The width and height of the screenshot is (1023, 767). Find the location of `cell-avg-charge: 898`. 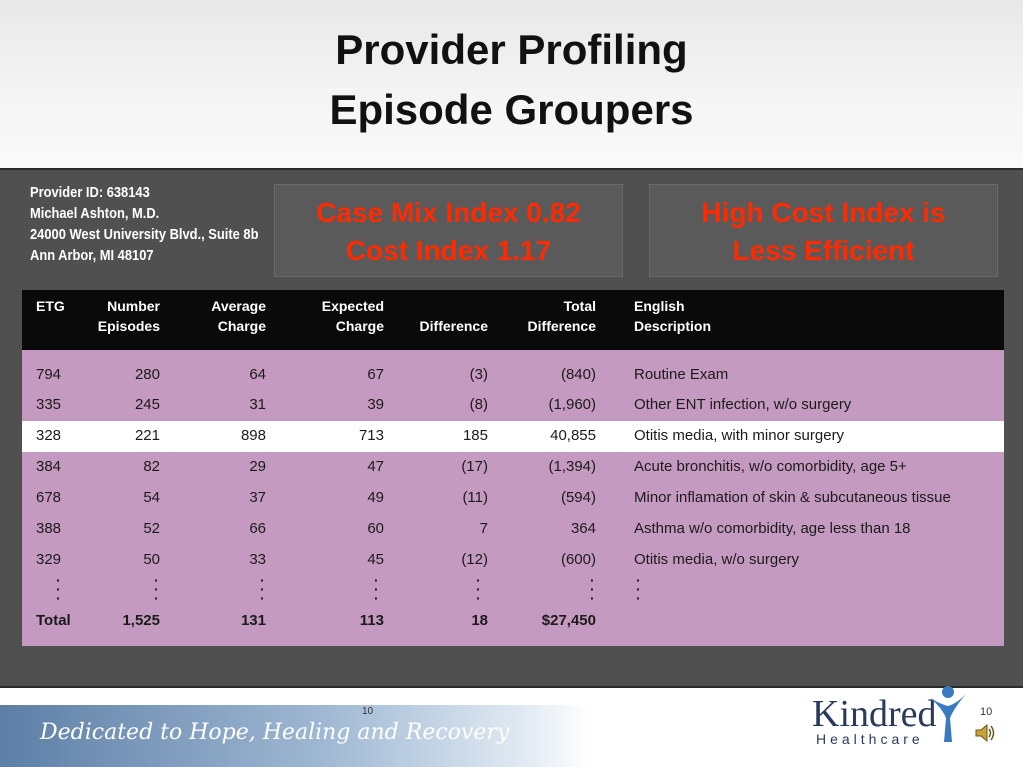

cell-avg-charge: 898 is located at coordinates (253, 435).